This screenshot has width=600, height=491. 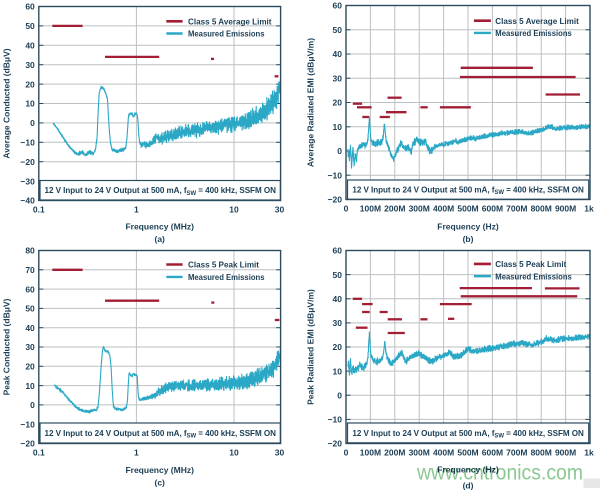 What do you see at coordinates (27, 201) in the screenshot?
I see `svg-text: −40` at bounding box center [27, 201].